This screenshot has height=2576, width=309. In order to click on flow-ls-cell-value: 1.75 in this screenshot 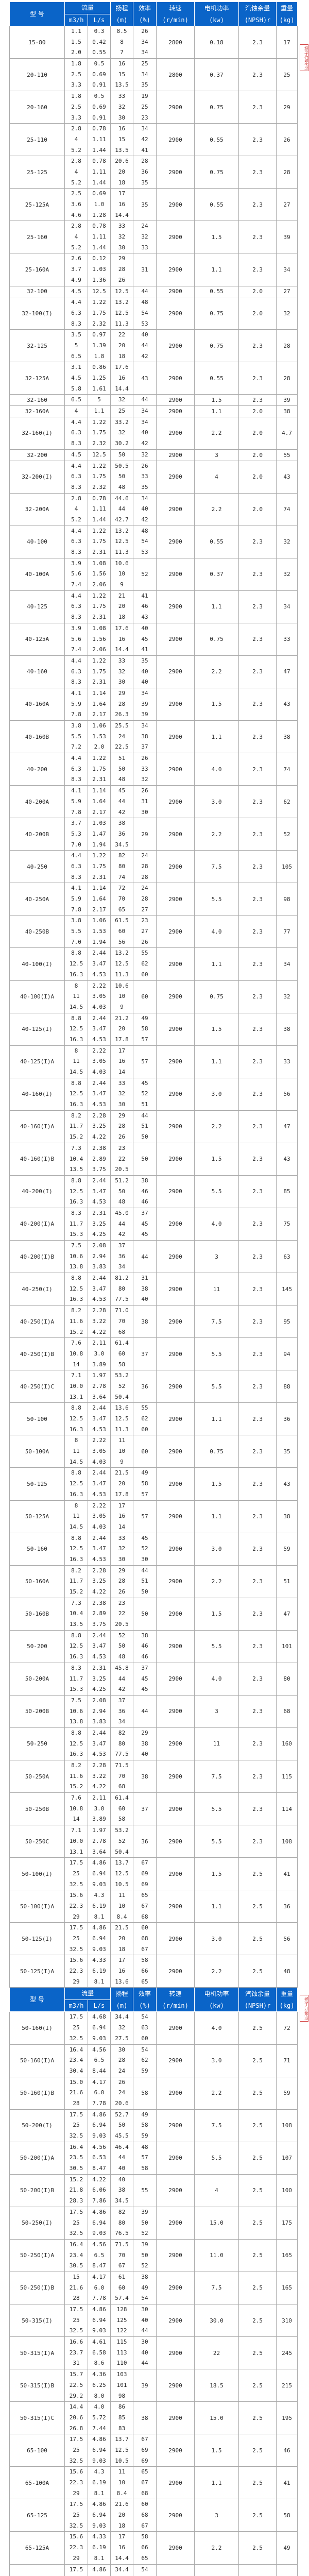, I will do `click(99, 433)`.